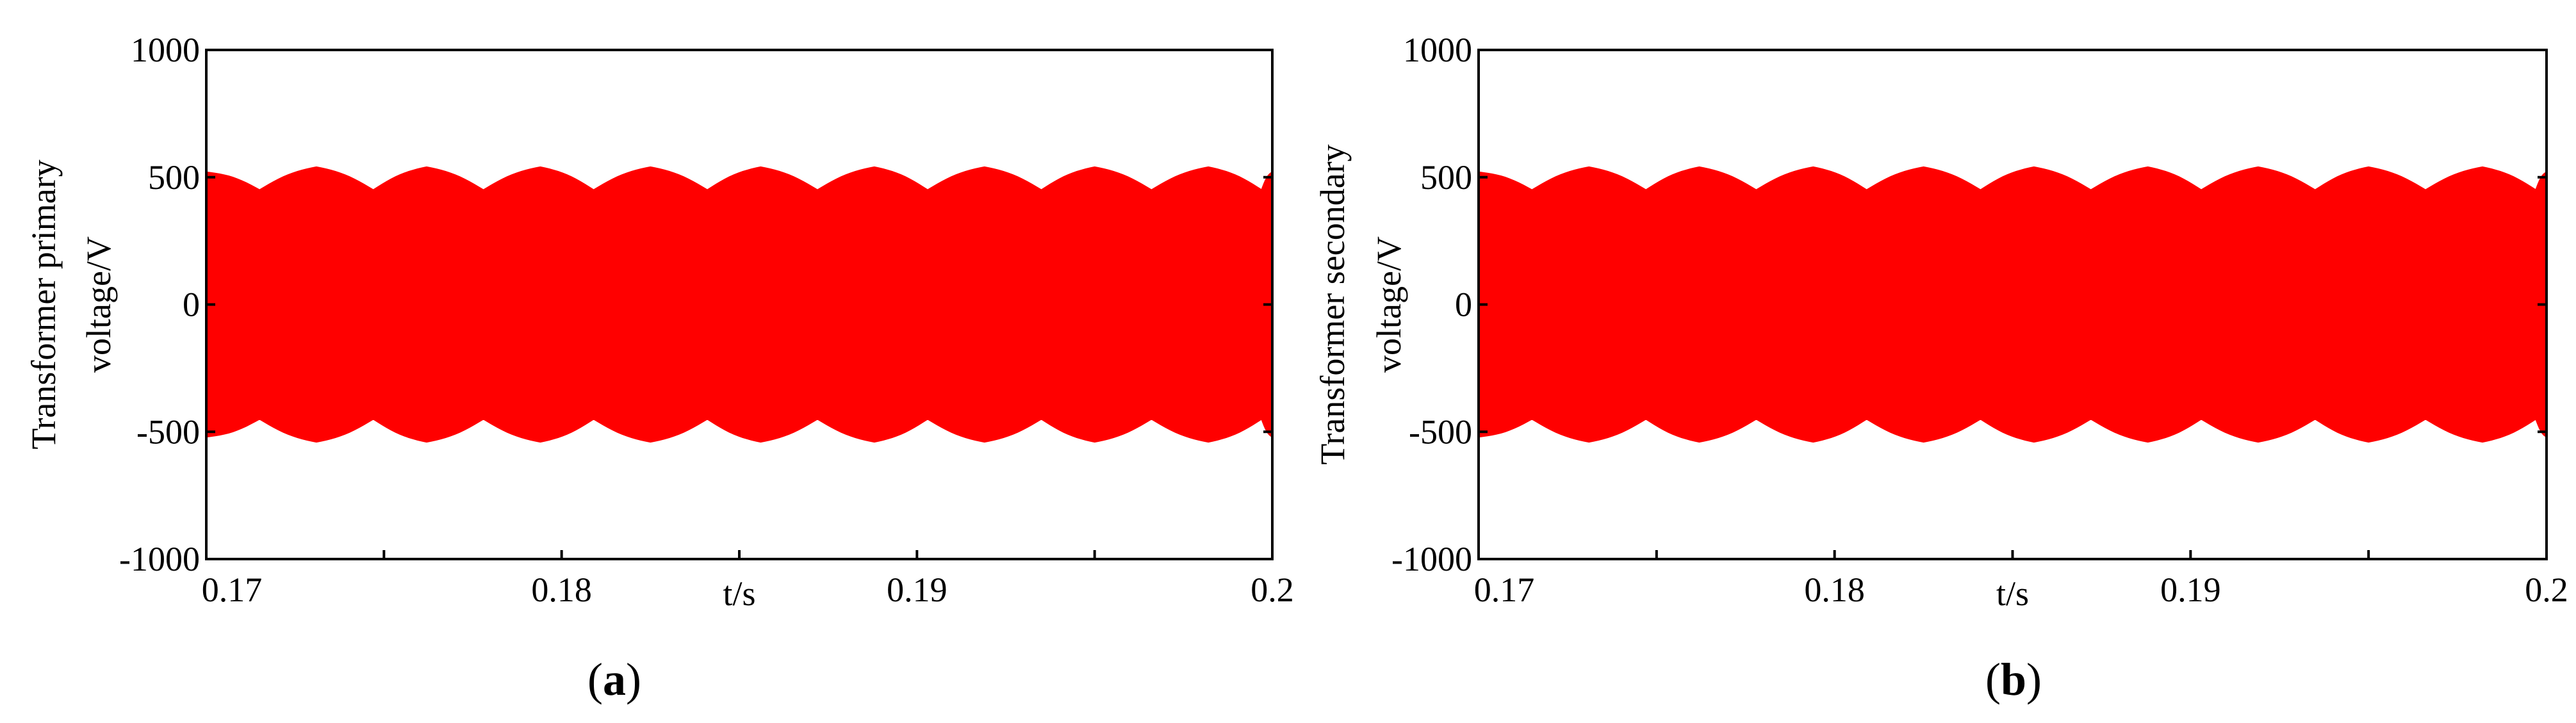  What do you see at coordinates (1332, 304) in the screenshot?
I see `y-axis-label-line: Transformer secondary` at bounding box center [1332, 304].